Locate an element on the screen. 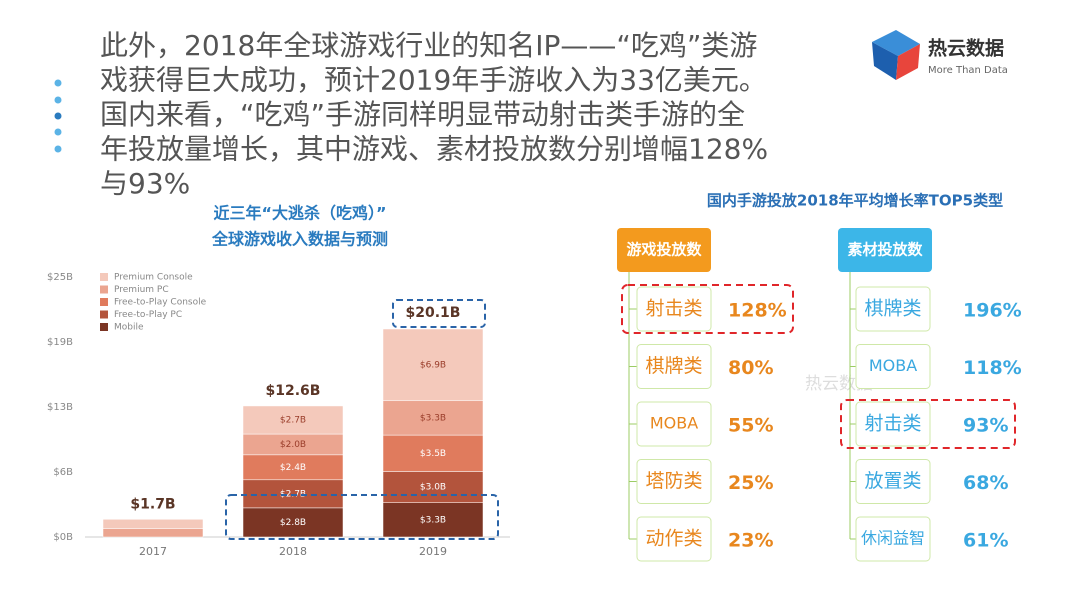 This screenshot has width=1080, height=608. y-tick-label: $0B is located at coordinates (63, 537).